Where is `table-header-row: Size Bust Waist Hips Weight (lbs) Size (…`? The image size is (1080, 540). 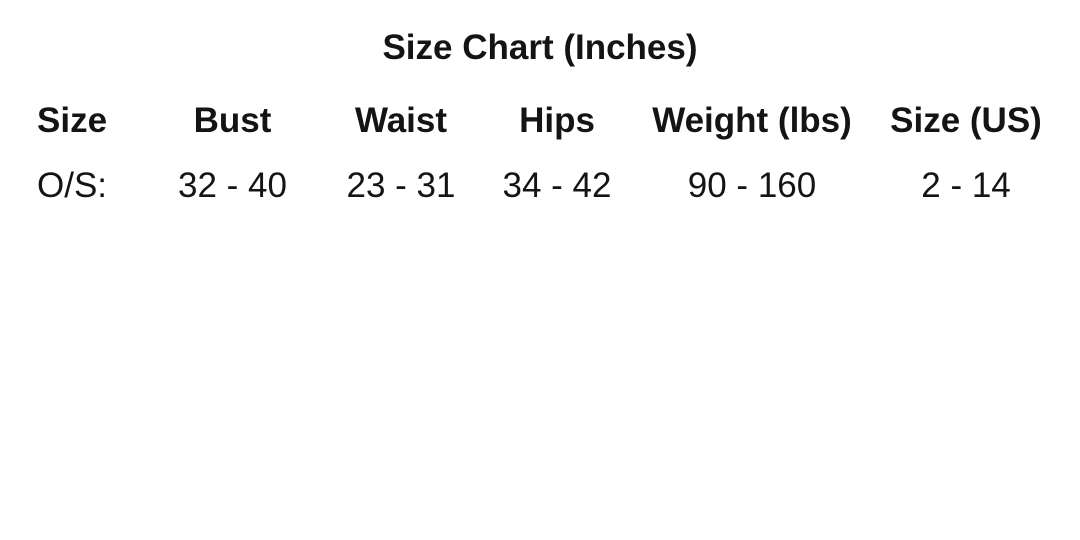
table-header-row: Size Bust Waist Hips Weight (lbs) Size (… is located at coordinates (530, 135).